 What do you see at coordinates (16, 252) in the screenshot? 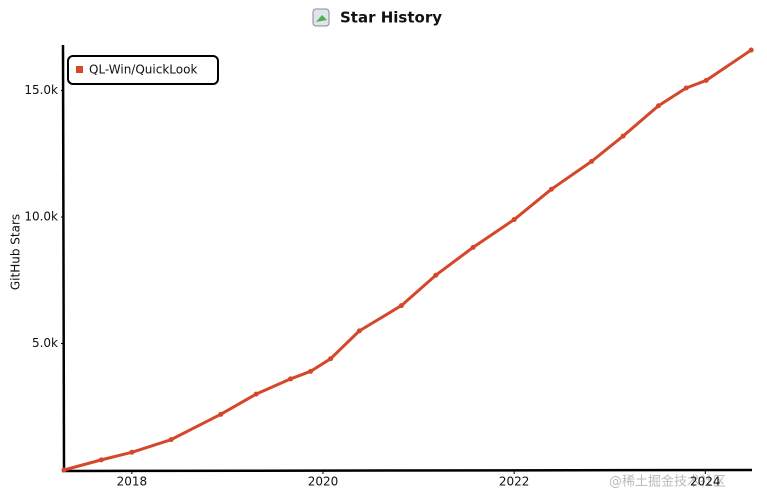
I see `y-axis-label: GitHub Stars` at bounding box center [16, 252].